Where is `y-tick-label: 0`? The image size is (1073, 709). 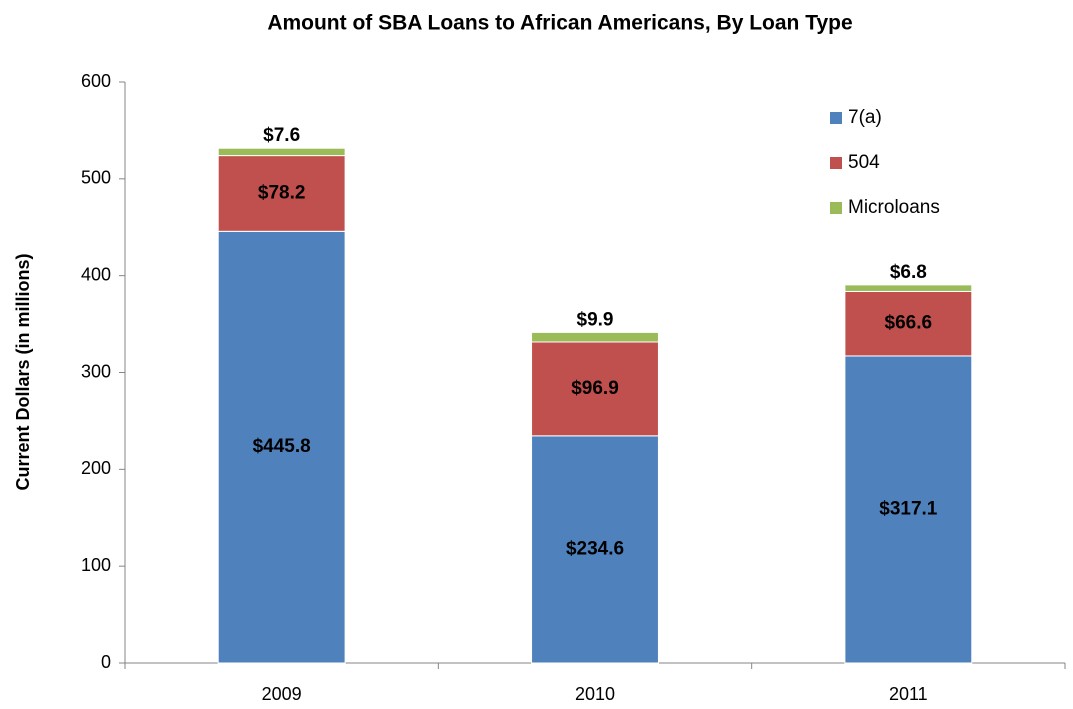 y-tick-label: 0 is located at coordinates (106, 662).